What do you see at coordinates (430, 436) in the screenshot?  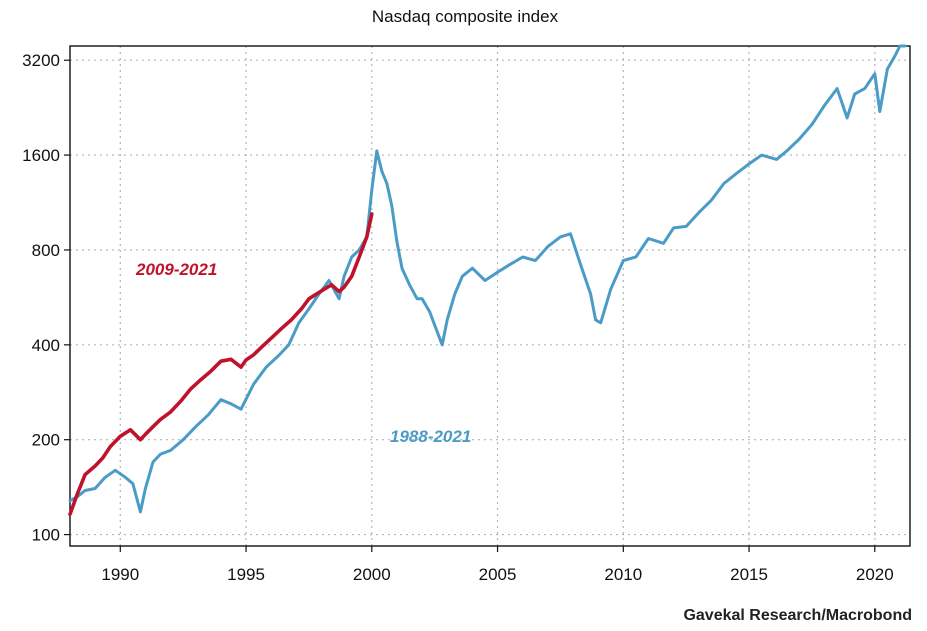 I see `series-label-1988-2021: 1988-2021` at bounding box center [430, 436].